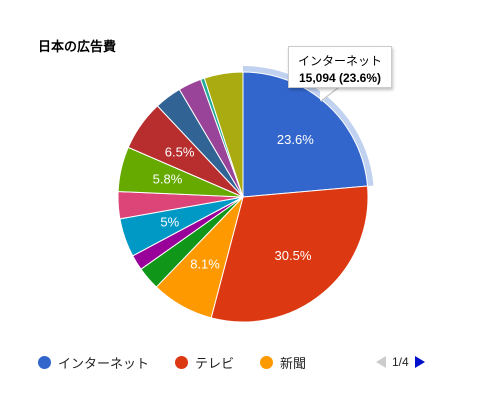  Describe the element at coordinates (381, 362) in the screenshot. I see `previous-page-icon` at that location.